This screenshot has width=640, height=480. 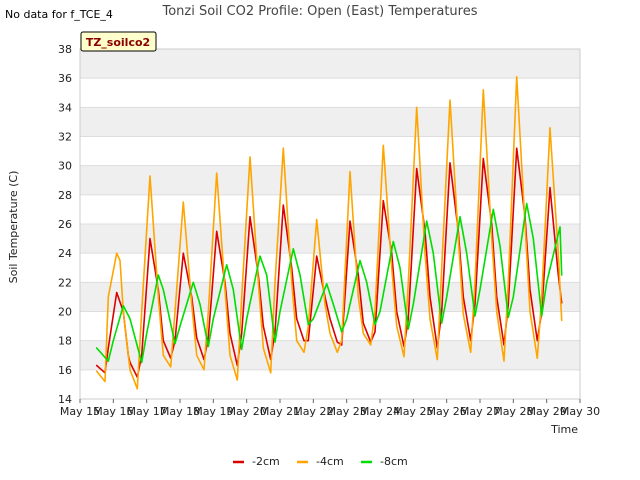 I want to click on x-tick-label: May 29, so click(x=547, y=411).